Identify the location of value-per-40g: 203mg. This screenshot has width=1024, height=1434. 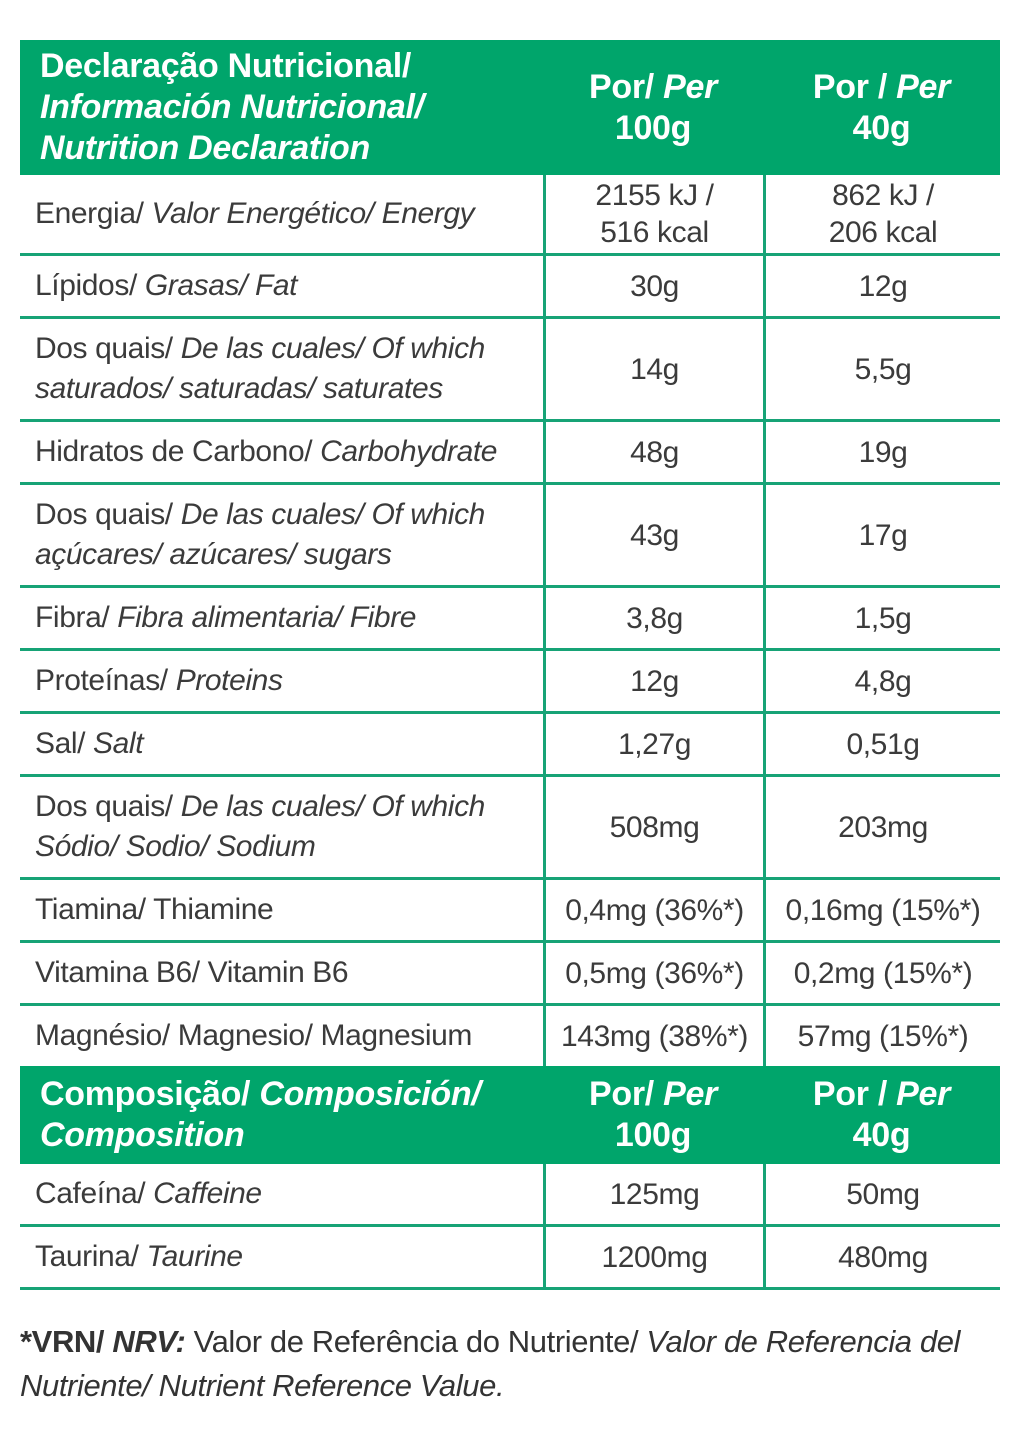
(881, 827).